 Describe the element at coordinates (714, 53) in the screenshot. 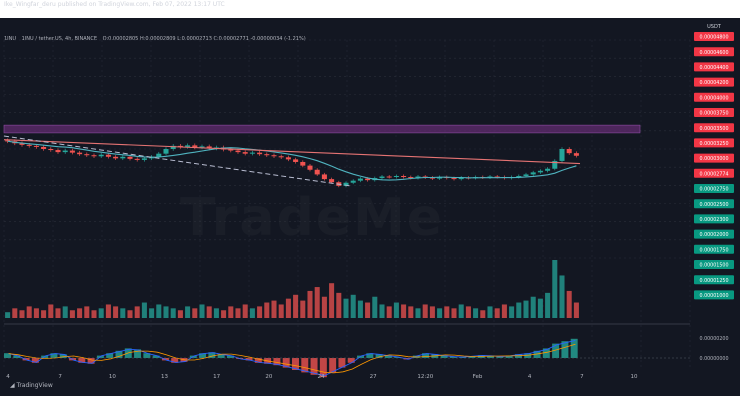

I see `price-label-text: 0.00004600` at that location.